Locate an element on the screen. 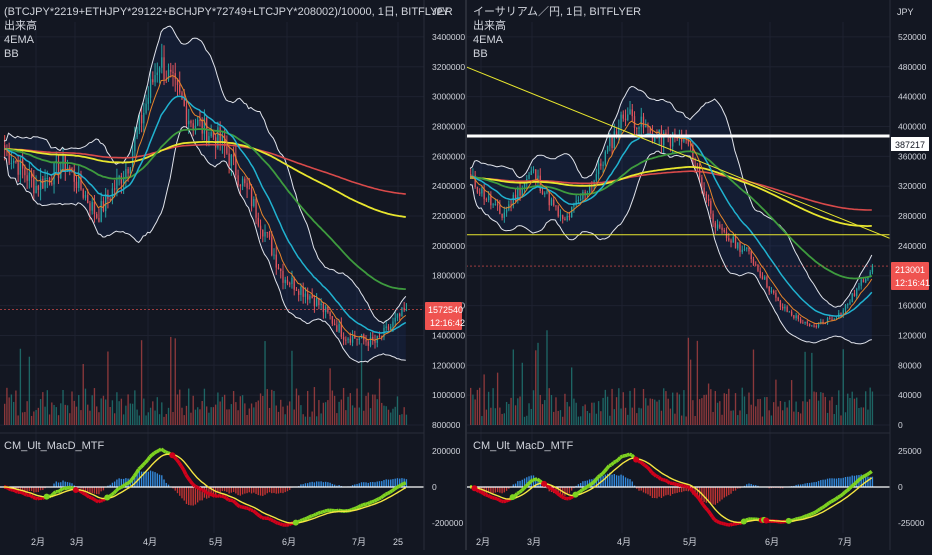 The height and width of the screenshot is (555, 932). time-tick-label: 25 is located at coordinates (398, 542).